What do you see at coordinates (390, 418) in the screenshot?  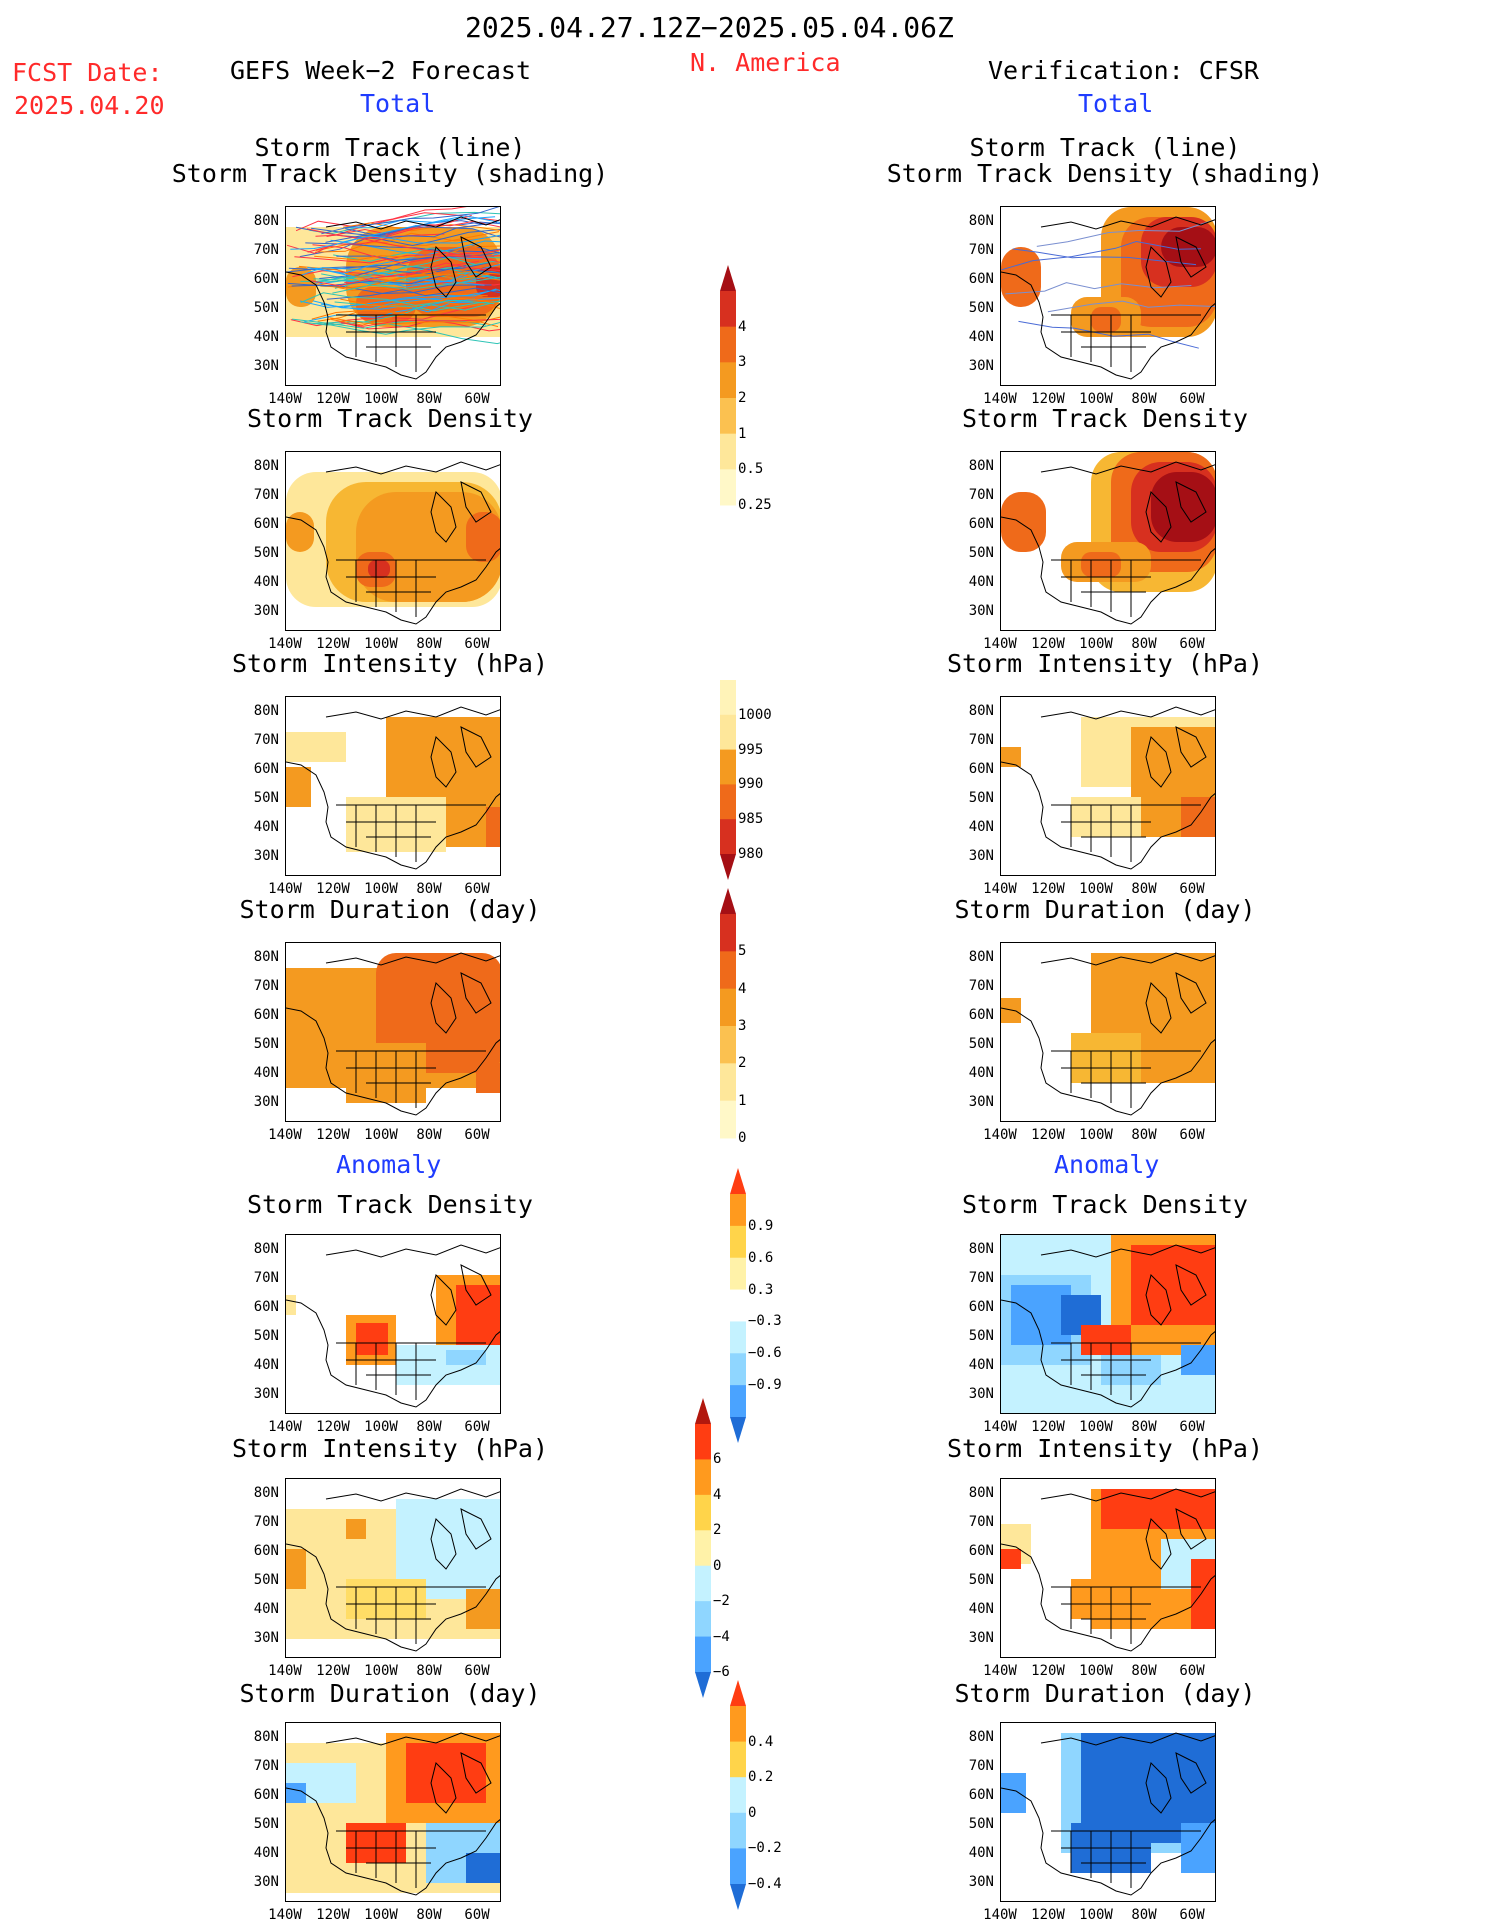 I see `forecast-panel-title: Storm Track Density` at bounding box center [390, 418].